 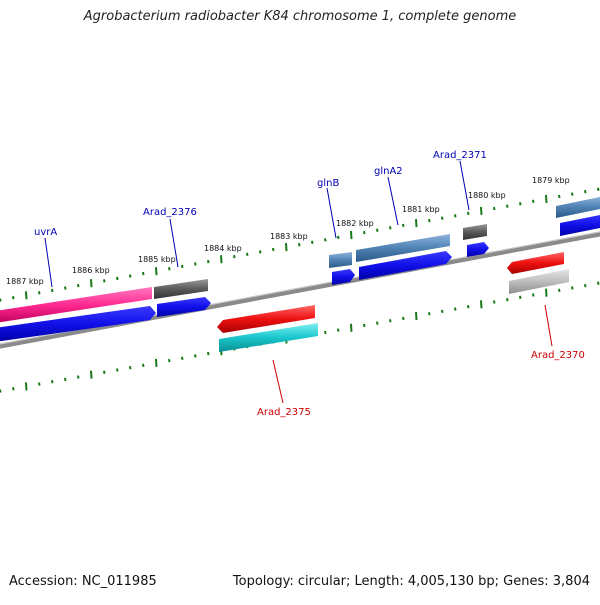 I want to click on label-arad-2370: Arad_2370, so click(x=558, y=355).